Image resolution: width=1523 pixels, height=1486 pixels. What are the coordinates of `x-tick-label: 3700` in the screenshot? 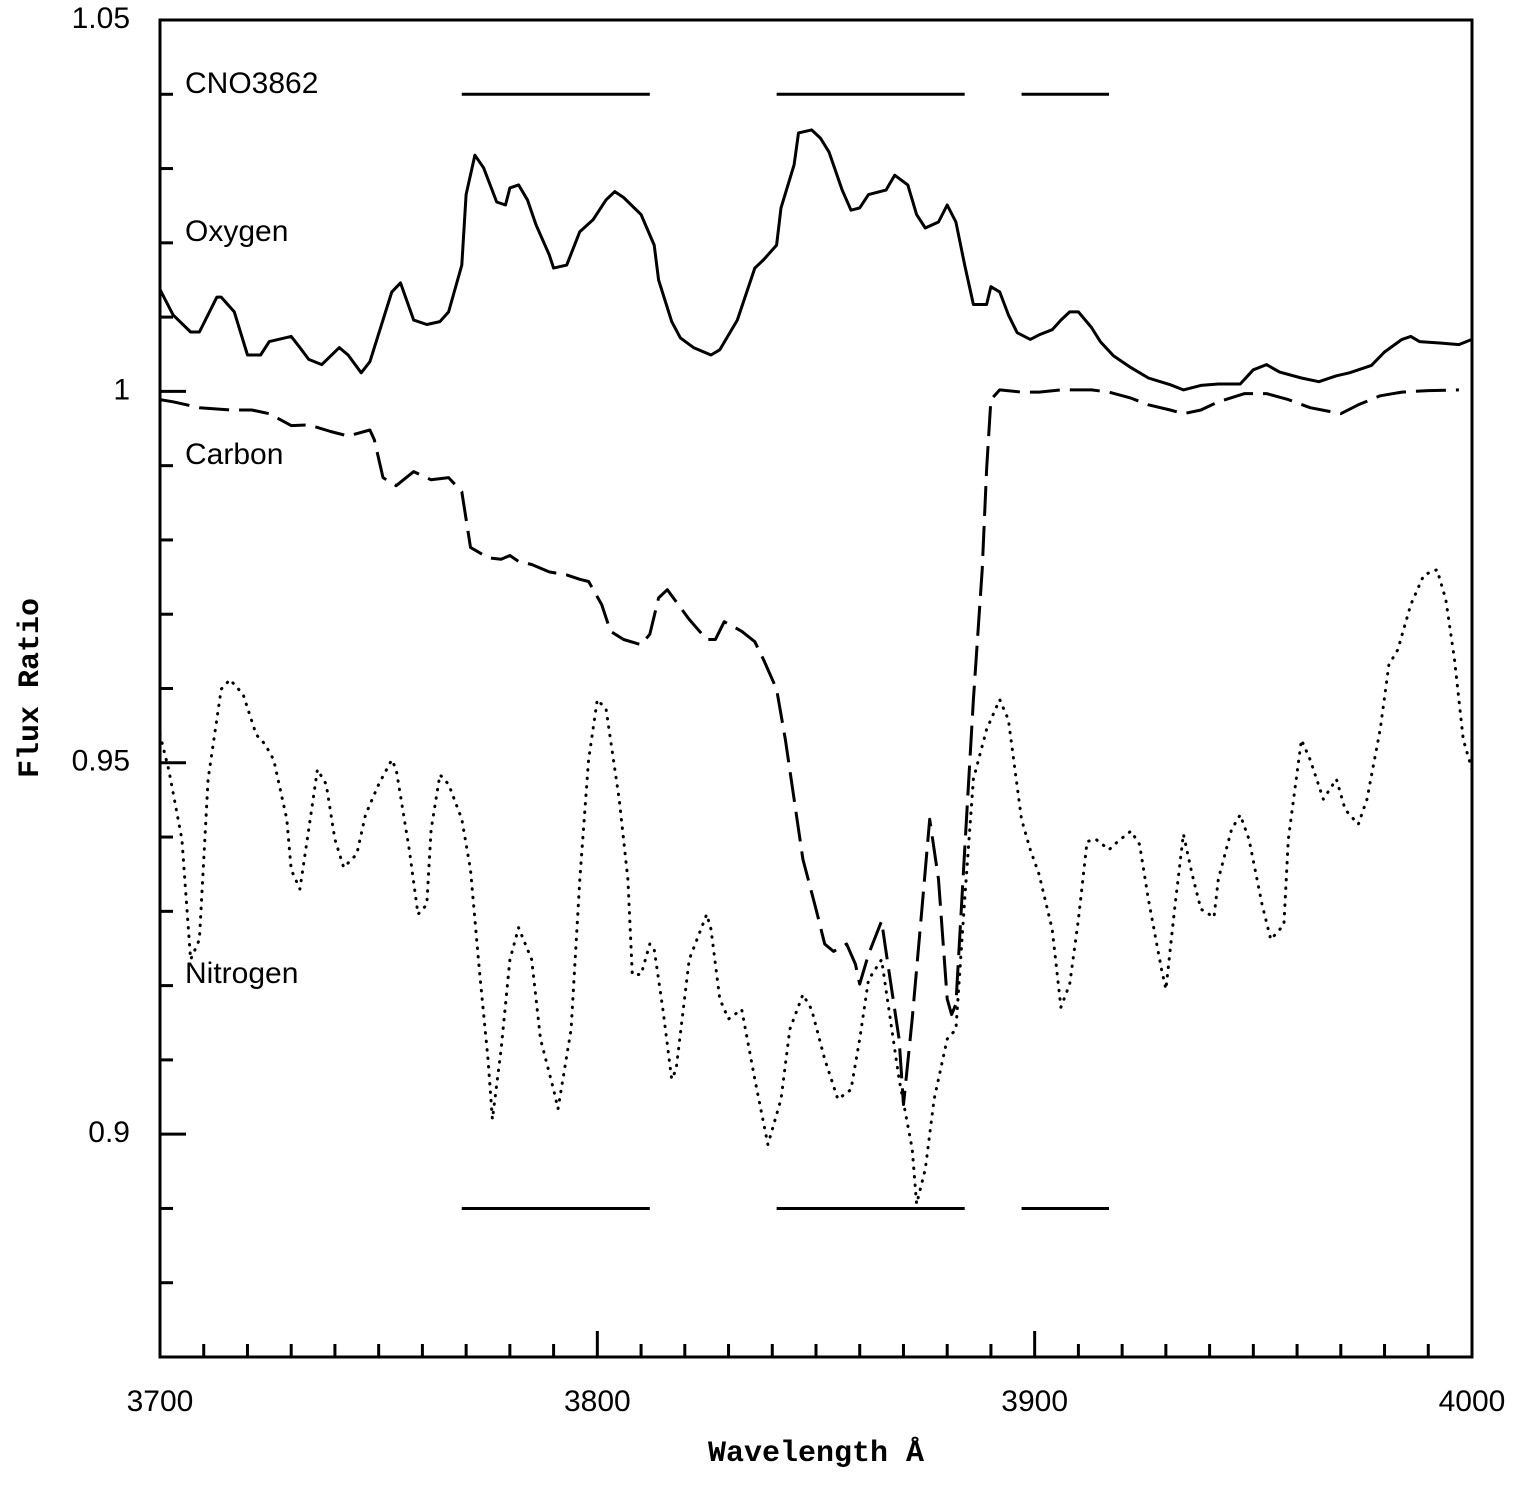 It's located at (160, 1401).